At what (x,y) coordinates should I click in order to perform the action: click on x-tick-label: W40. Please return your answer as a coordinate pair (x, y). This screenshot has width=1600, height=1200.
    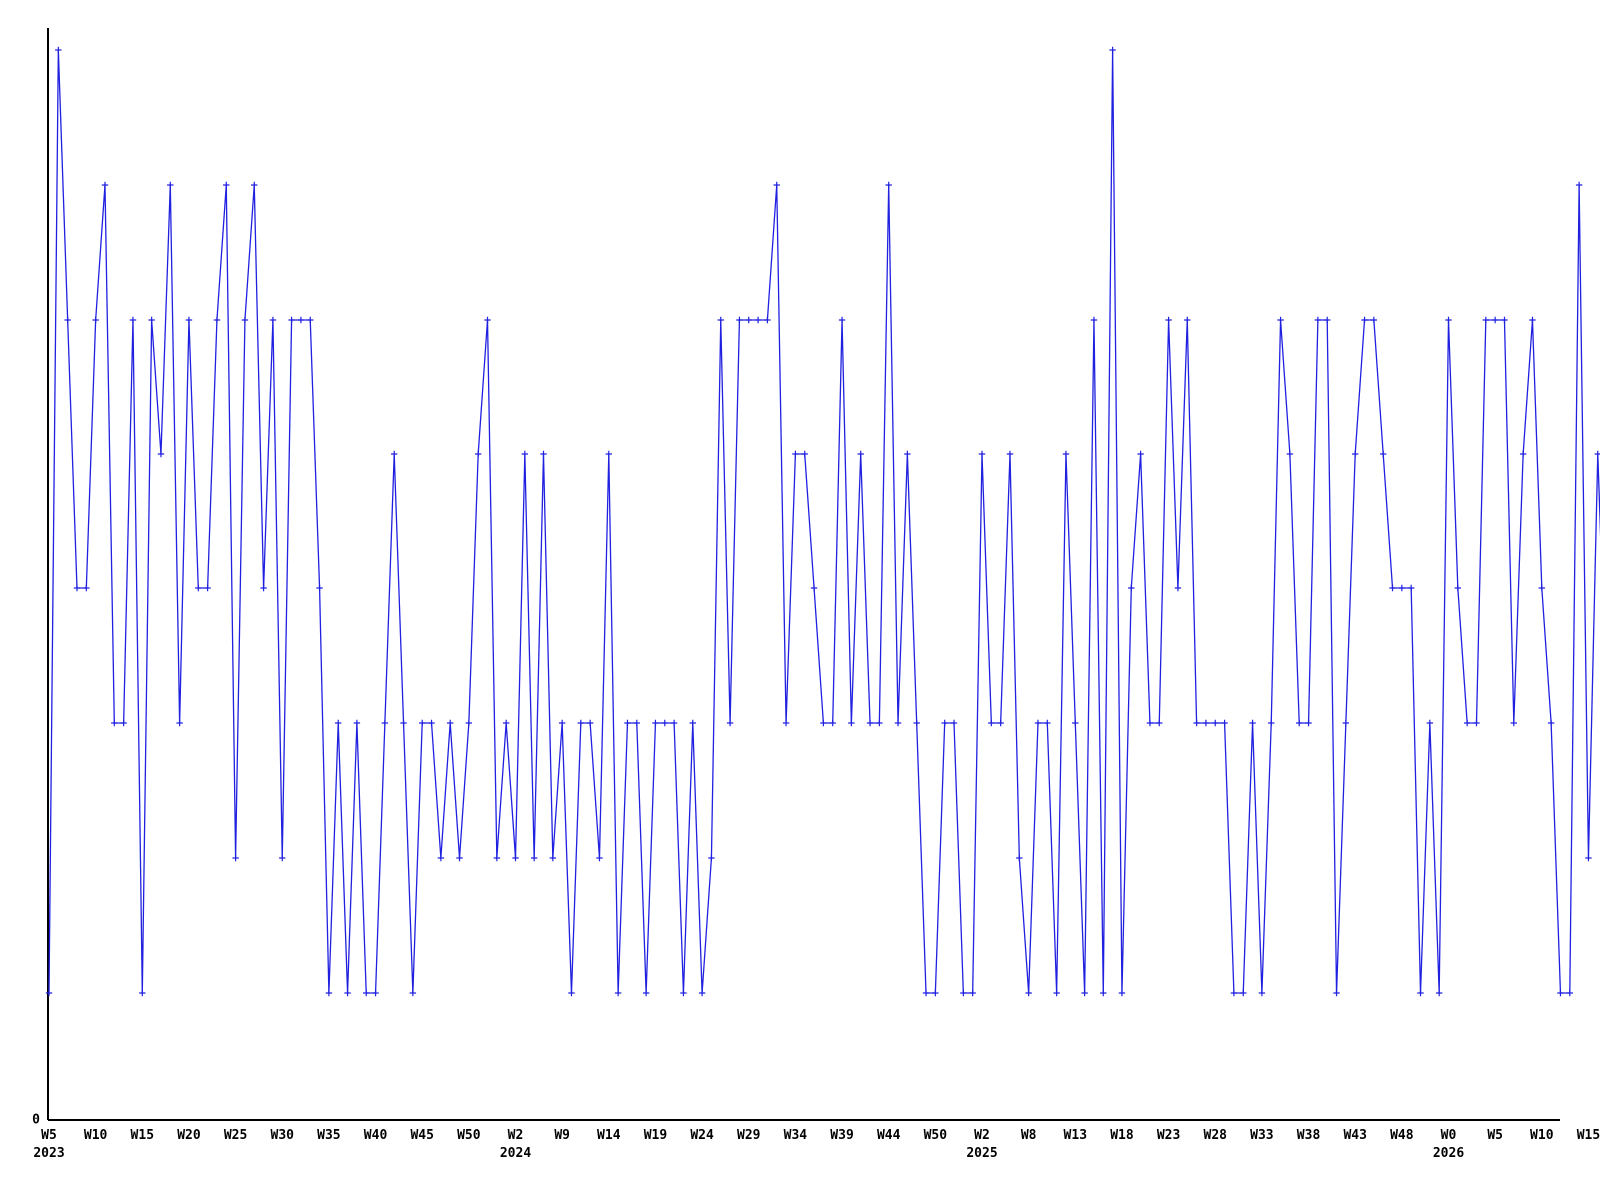
    Looking at the image, I should click on (375, 1135).